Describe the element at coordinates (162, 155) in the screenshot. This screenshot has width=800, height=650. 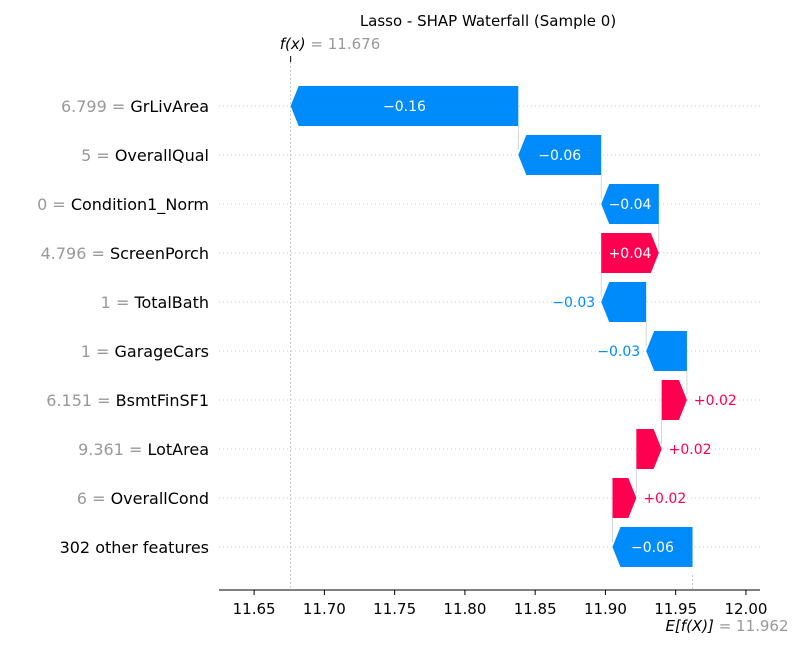
I see `feature-name: OverallQual` at that location.